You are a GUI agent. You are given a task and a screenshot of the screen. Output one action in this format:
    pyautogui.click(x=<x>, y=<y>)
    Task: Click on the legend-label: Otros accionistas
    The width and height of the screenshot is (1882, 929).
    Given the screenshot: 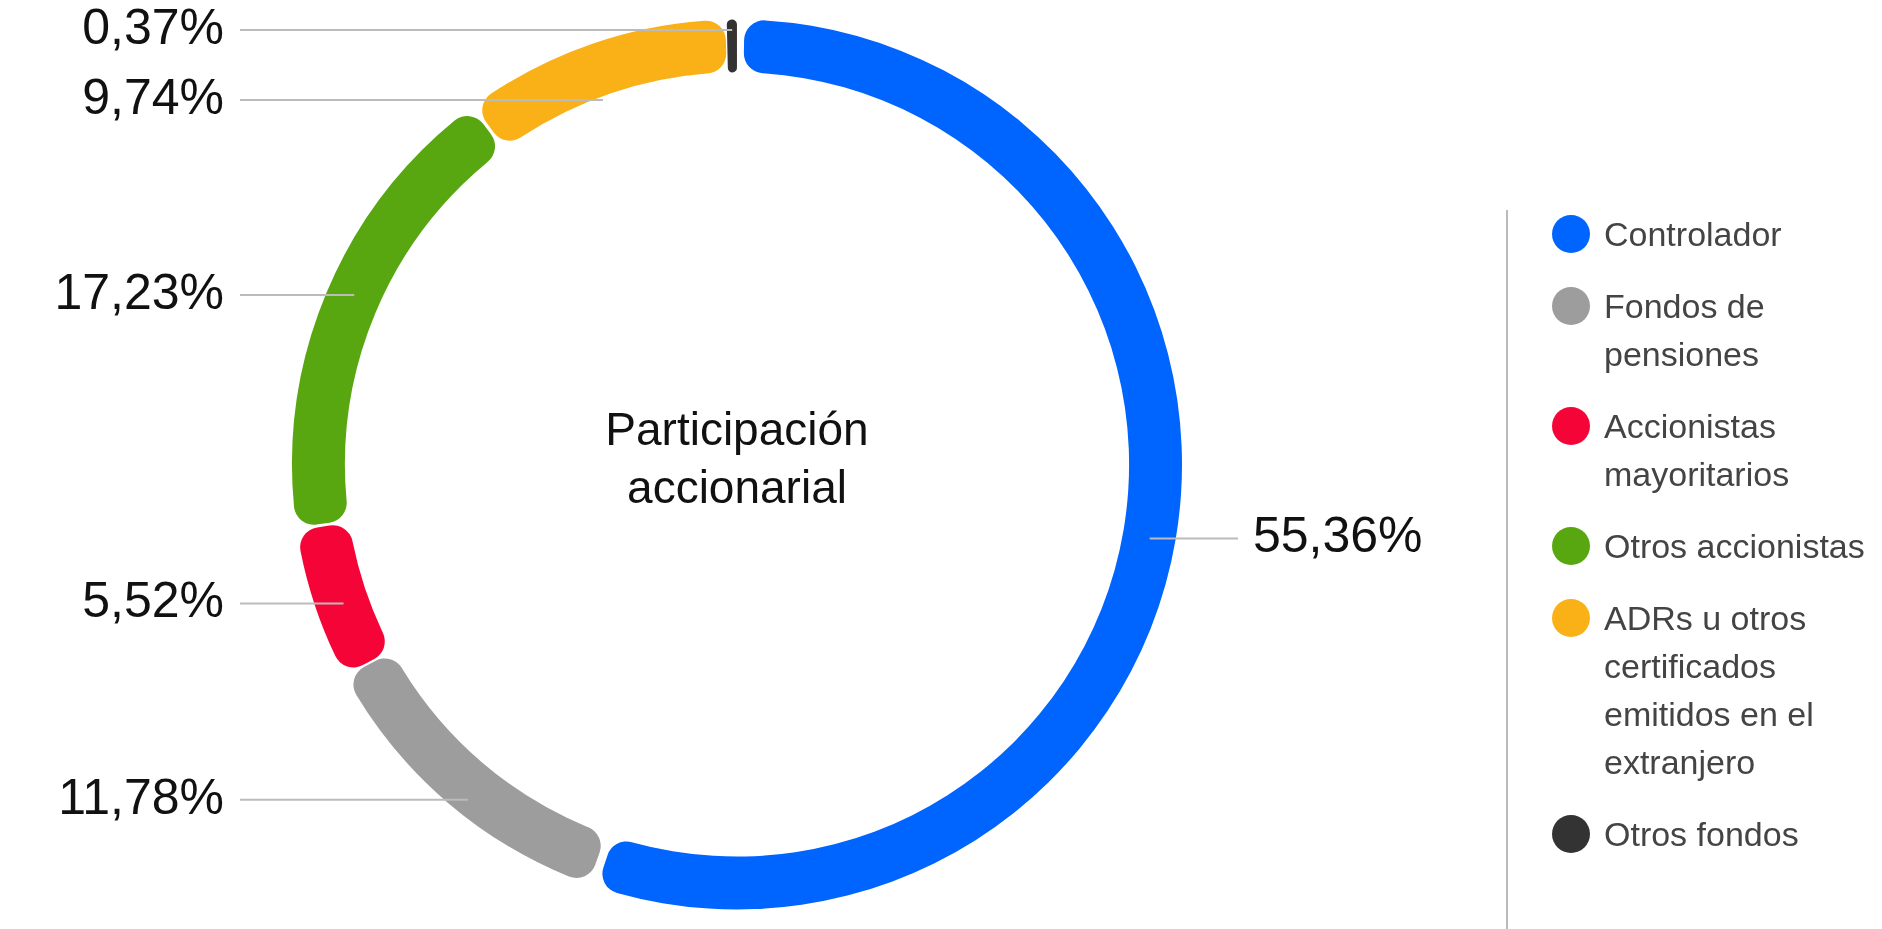 What is the action you would take?
    pyautogui.click(x=1734, y=546)
    